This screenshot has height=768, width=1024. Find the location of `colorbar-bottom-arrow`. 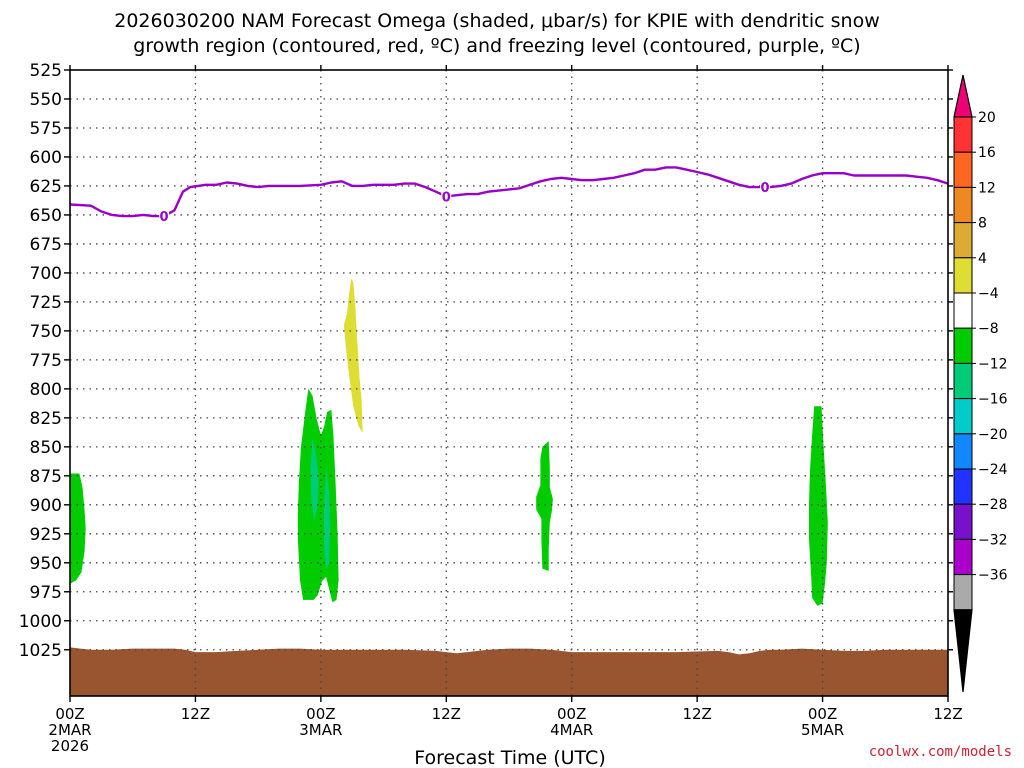

colorbar-bottom-arrow is located at coordinates (963, 651).